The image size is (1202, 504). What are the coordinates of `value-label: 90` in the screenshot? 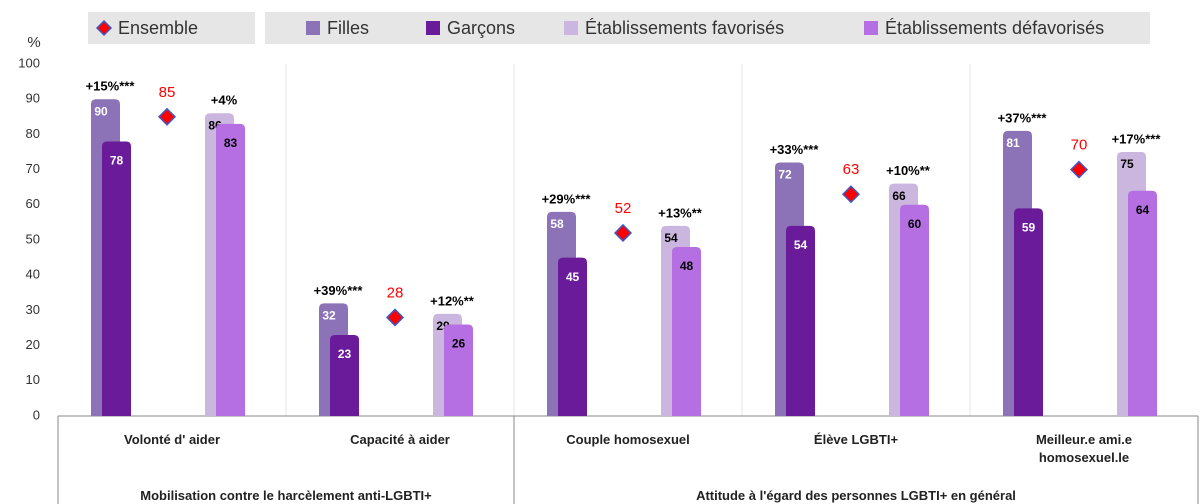 It's located at (101, 111).